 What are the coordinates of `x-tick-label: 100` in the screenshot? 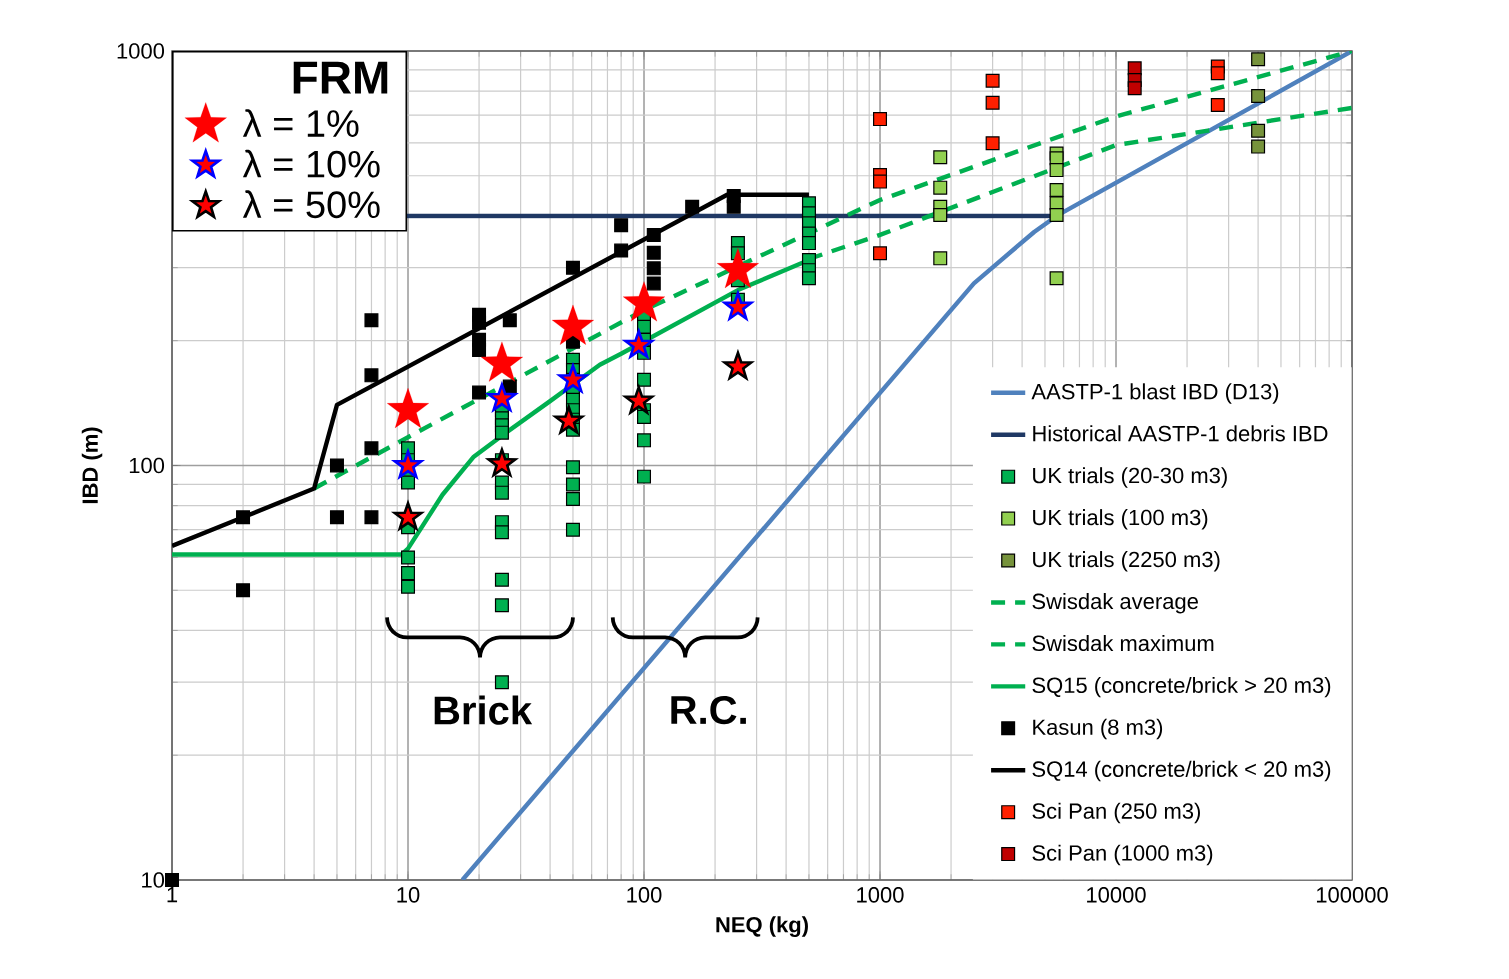 It's located at (644, 895).